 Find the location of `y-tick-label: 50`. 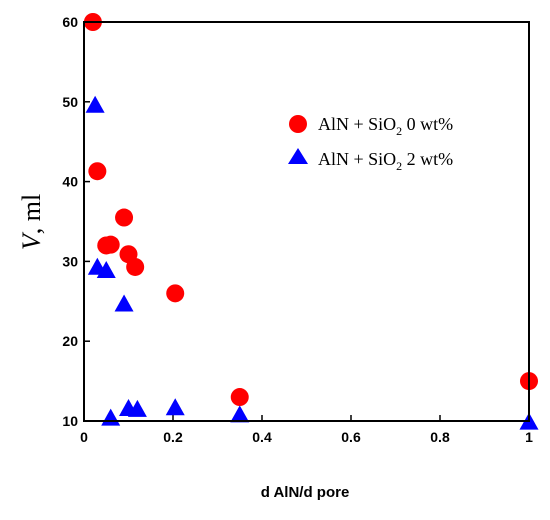

y-tick-label: 50 is located at coordinates (70, 102).